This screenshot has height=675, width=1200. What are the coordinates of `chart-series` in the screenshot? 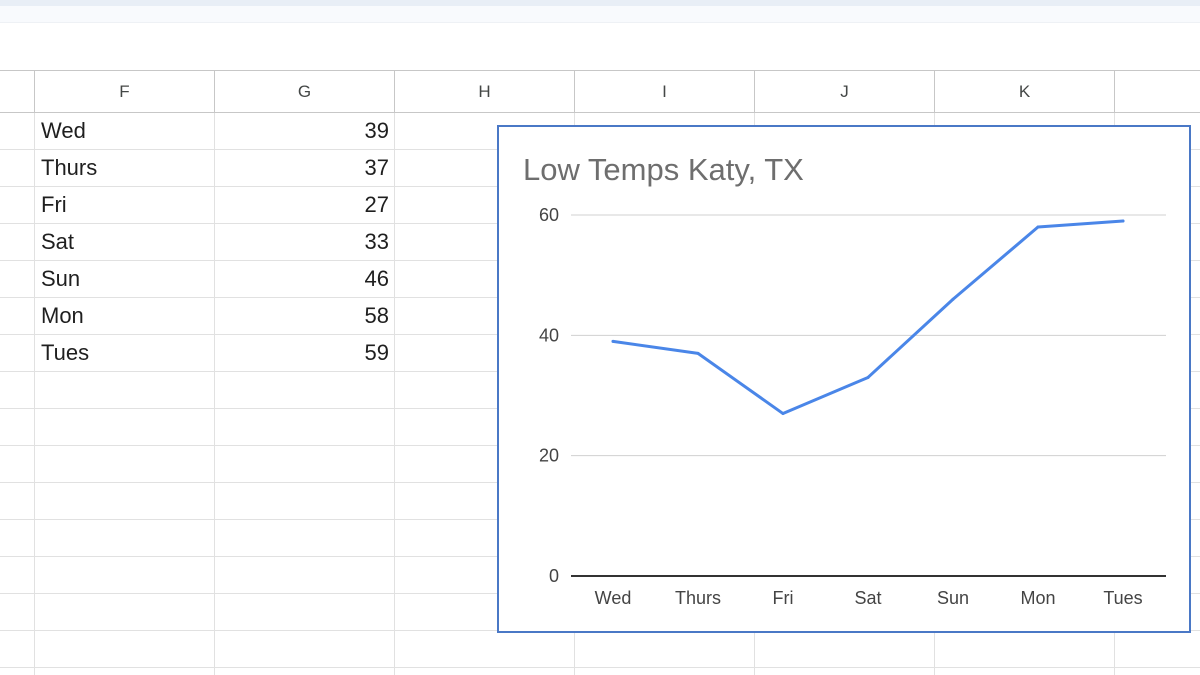 It's located at (868, 317).